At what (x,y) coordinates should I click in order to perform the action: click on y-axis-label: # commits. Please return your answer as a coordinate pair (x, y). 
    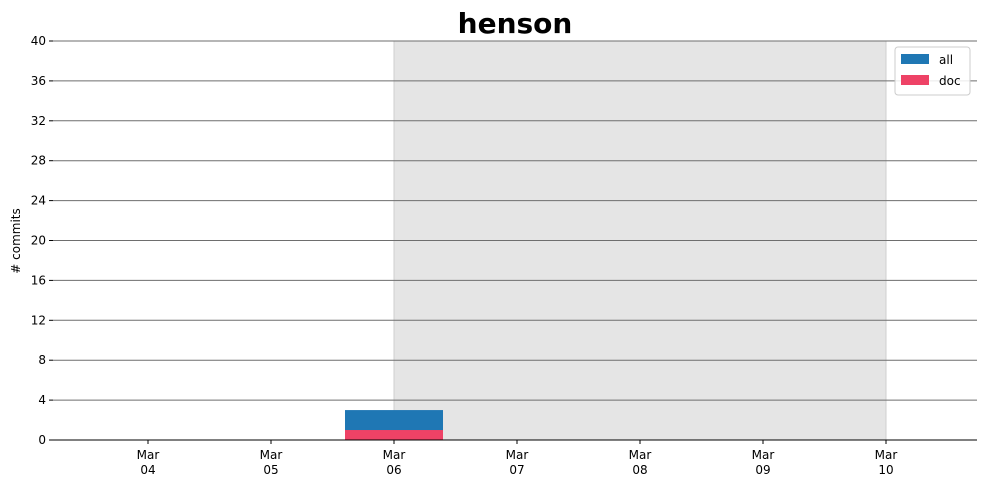
    Looking at the image, I should click on (16, 240).